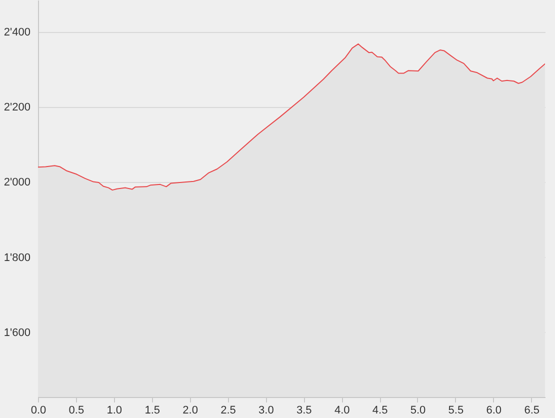  Describe the element at coordinates (17, 32) in the screenshot. I see `y-tick-label: 2'400` at that location.